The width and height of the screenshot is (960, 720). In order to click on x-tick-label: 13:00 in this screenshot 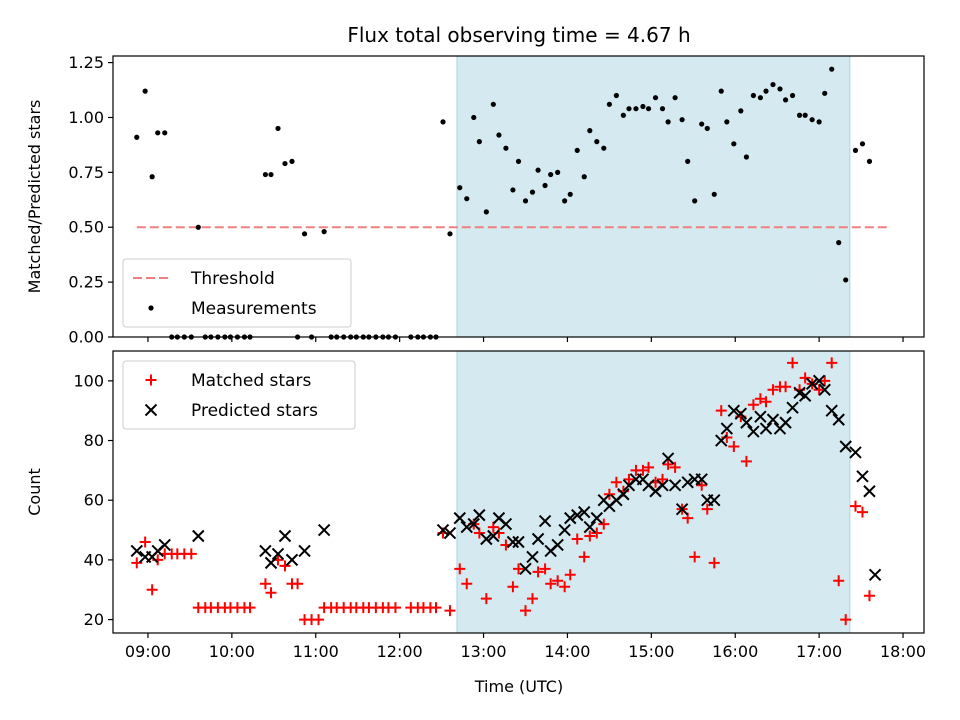, I will do `click(483, 651)`.